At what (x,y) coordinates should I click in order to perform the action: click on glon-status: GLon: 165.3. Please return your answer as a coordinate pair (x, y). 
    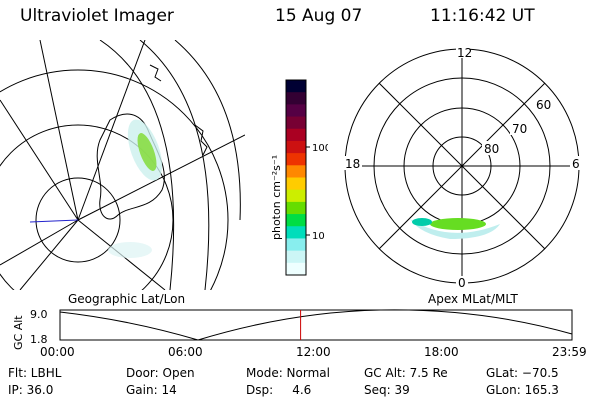
    Looking at the image, I should click on (522, 390).